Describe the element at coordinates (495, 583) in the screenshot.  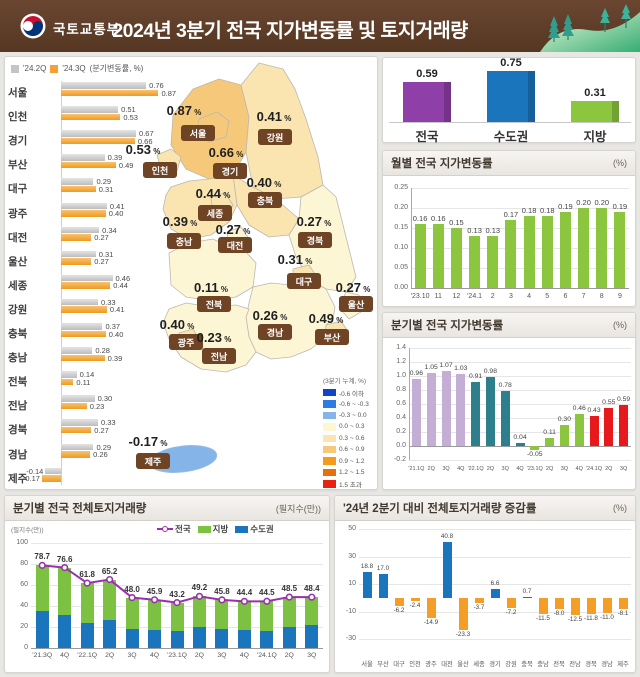
I see `bar-value: 6.6` at that location.